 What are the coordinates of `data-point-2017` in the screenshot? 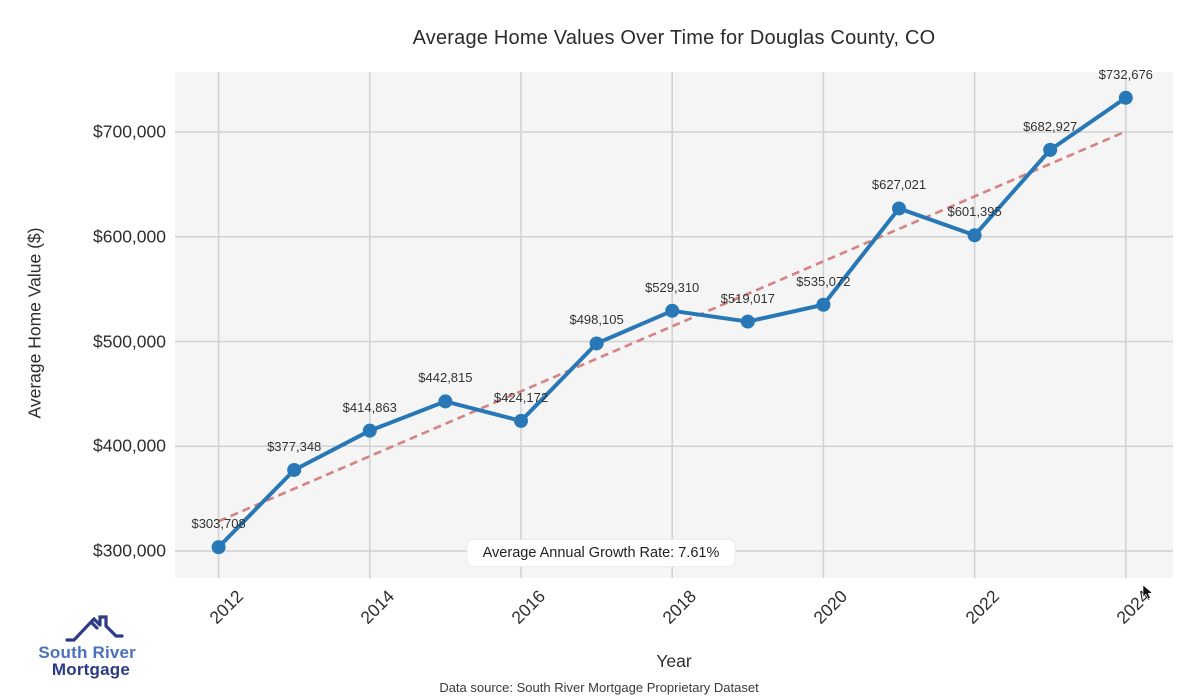 It's located at (596, 343).